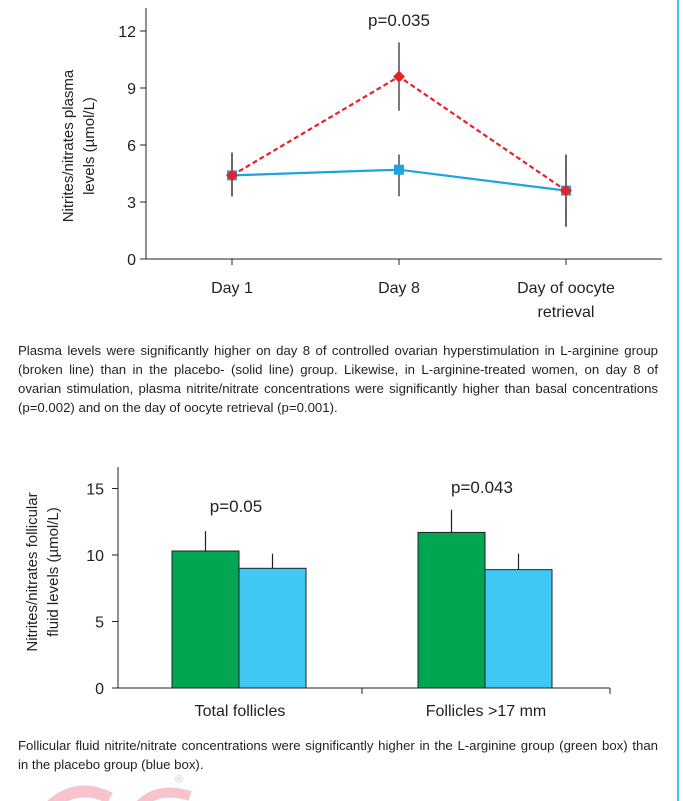 Image resolution: width=683 pixels, height=801 pixels. I want to click on x-tick-label: Day 1, so click(232, 288).